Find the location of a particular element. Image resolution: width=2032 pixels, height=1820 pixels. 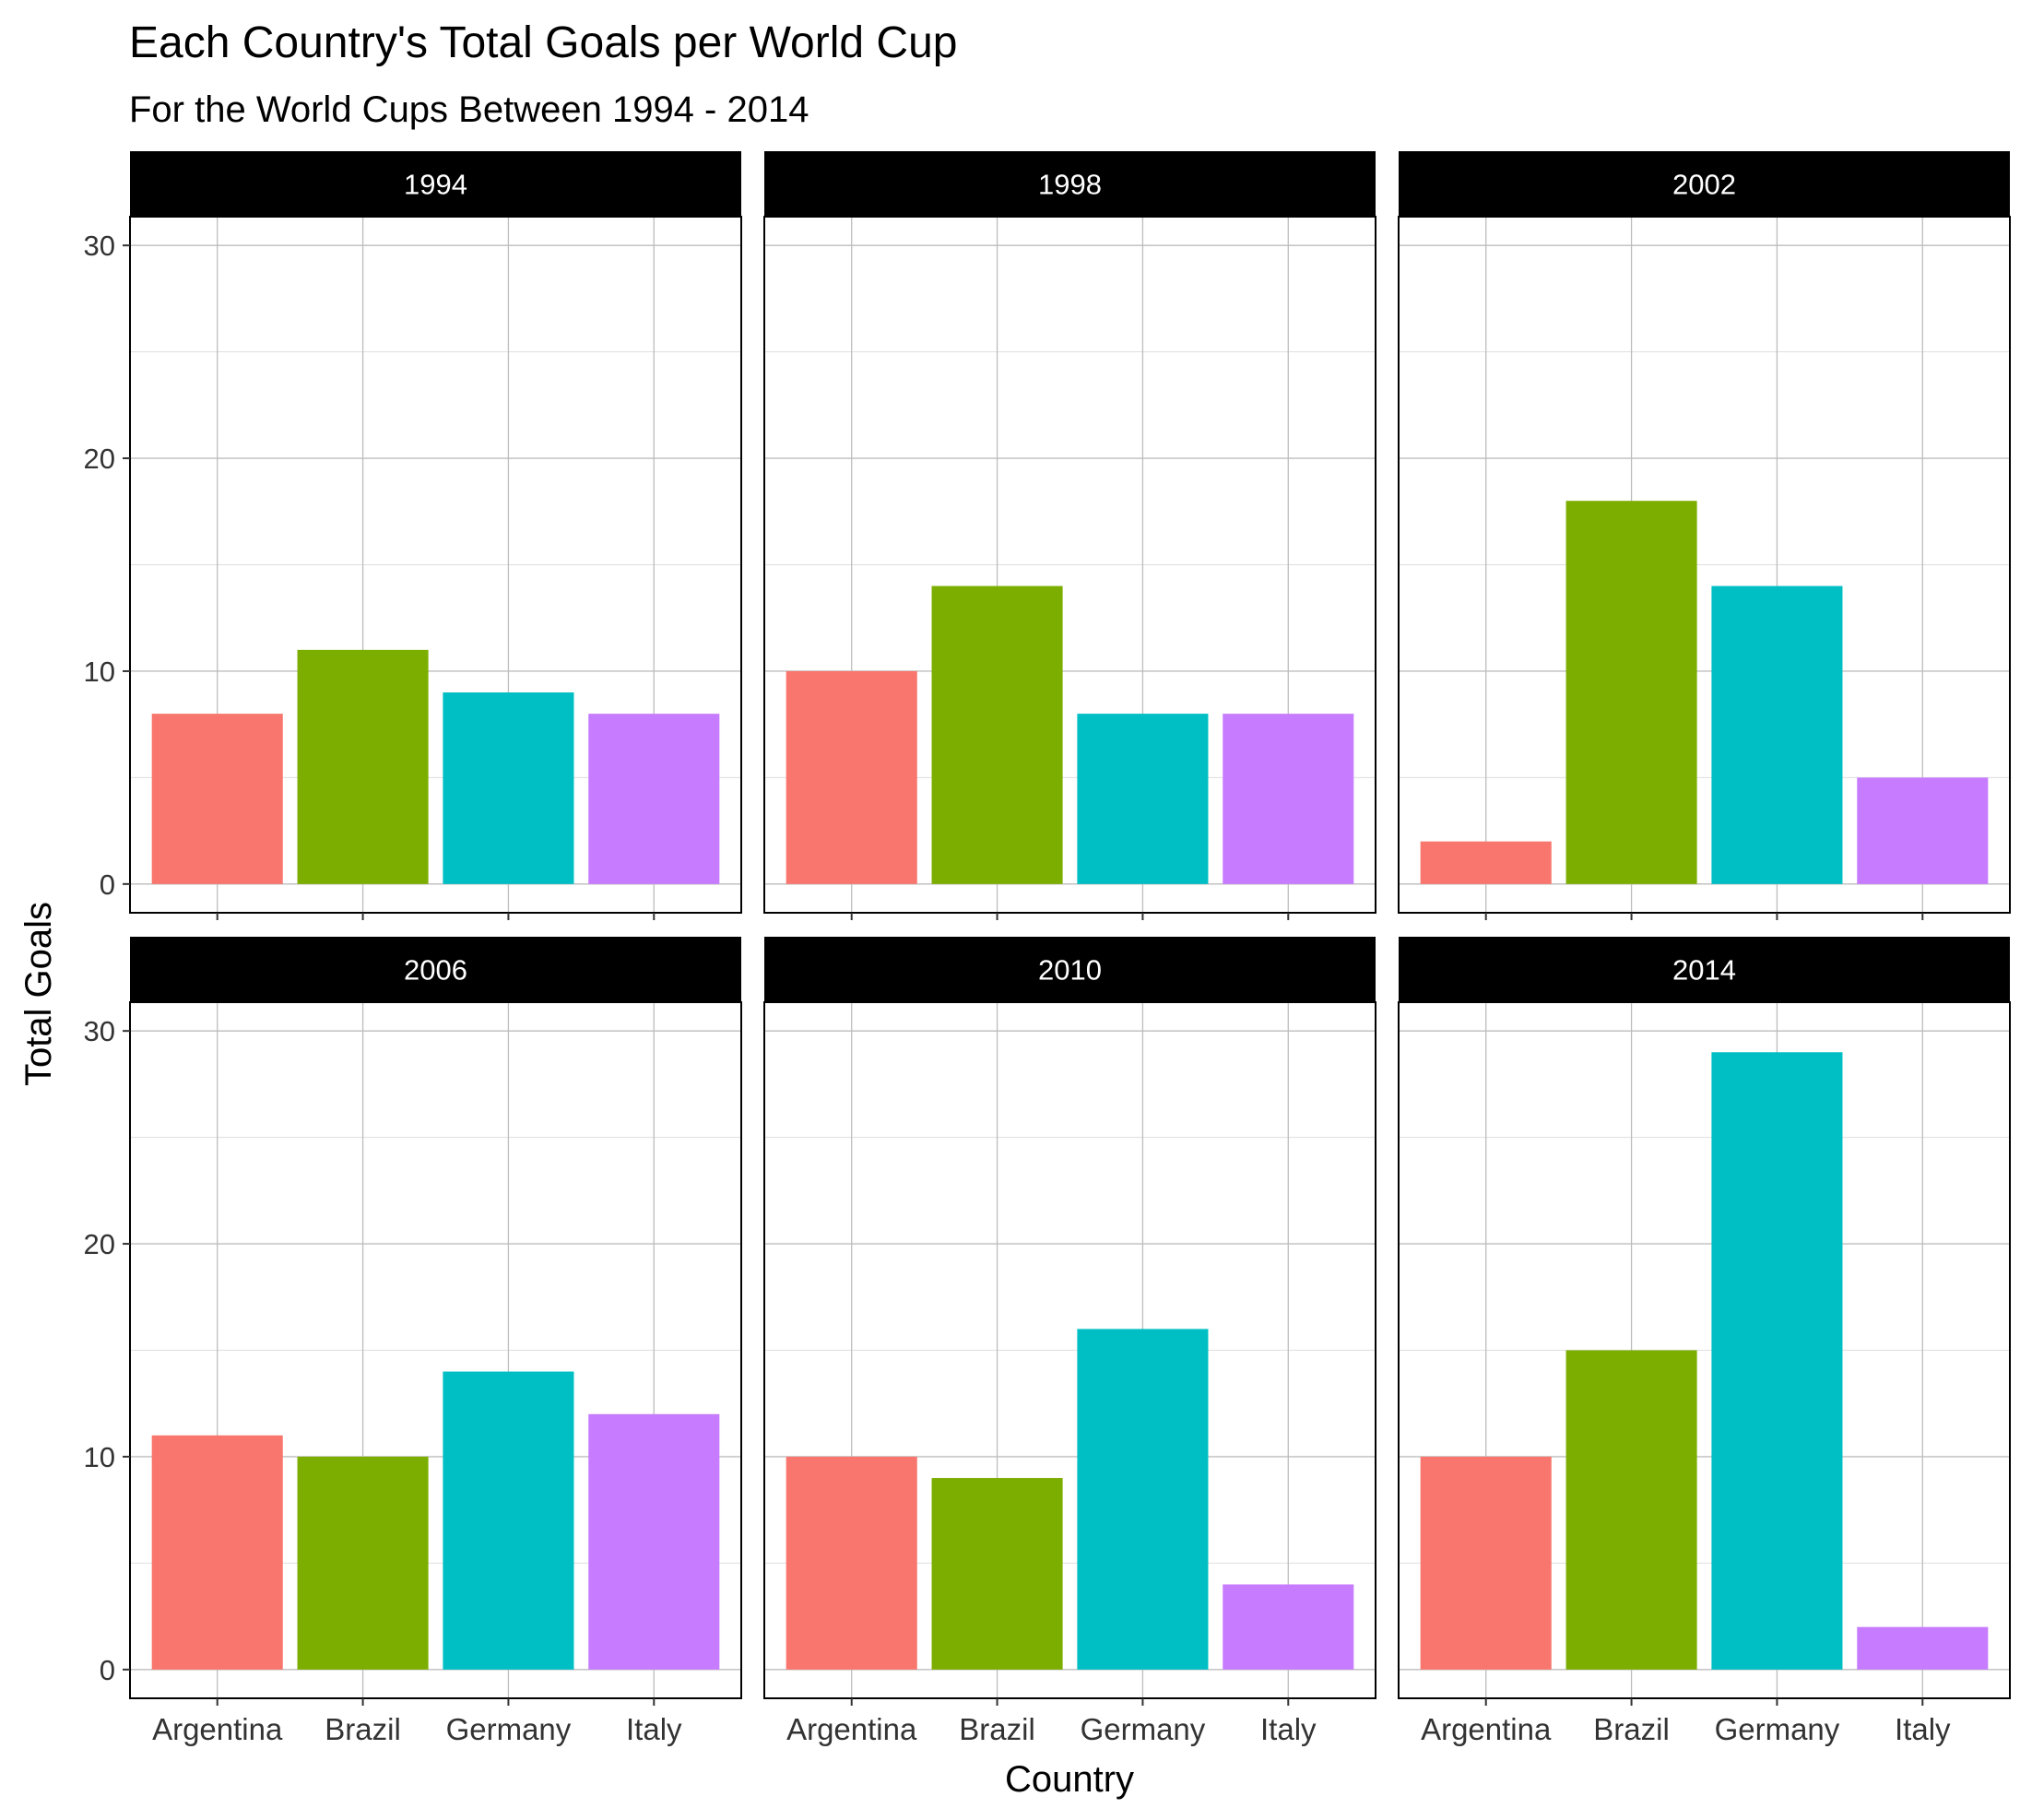

chart-subtitle: For the World Cups Between 1994 - 2014 is located at coordinates (469, 109).